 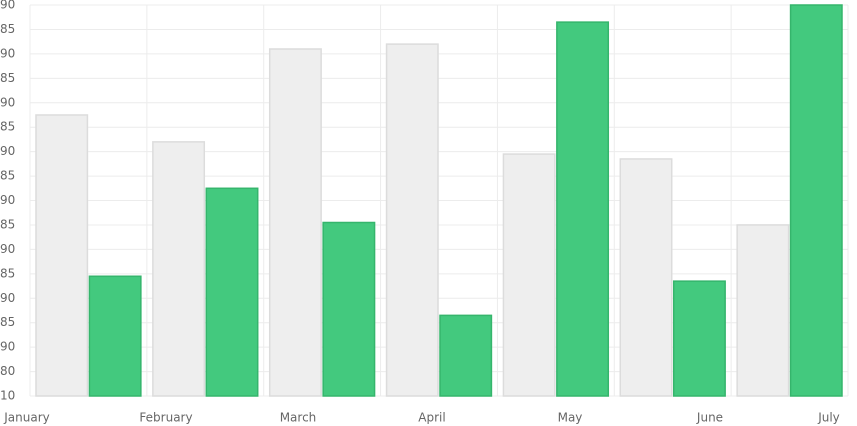 I want to click on x-tick-label: February, so click(x=165, y=418).